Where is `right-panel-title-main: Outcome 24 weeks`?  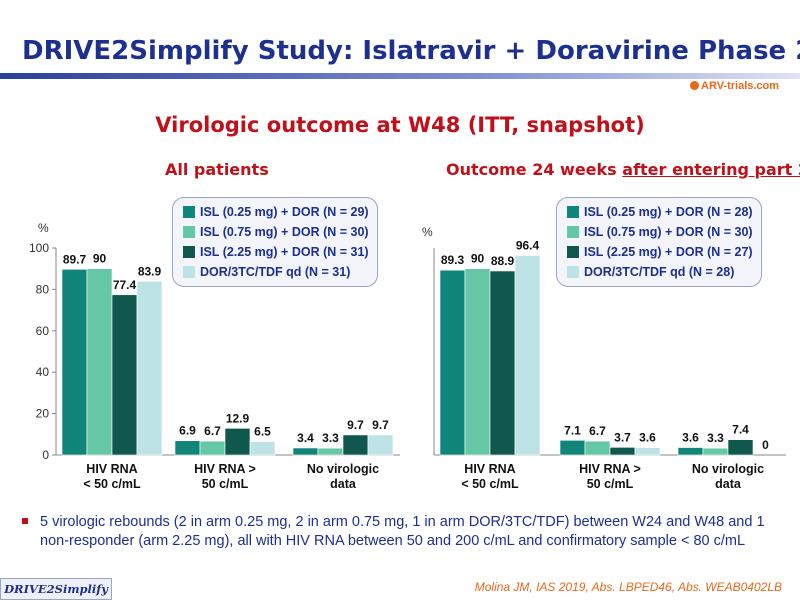 right-panel-title-main: Outcome 24 weeks is located at coordinates (534, 169).